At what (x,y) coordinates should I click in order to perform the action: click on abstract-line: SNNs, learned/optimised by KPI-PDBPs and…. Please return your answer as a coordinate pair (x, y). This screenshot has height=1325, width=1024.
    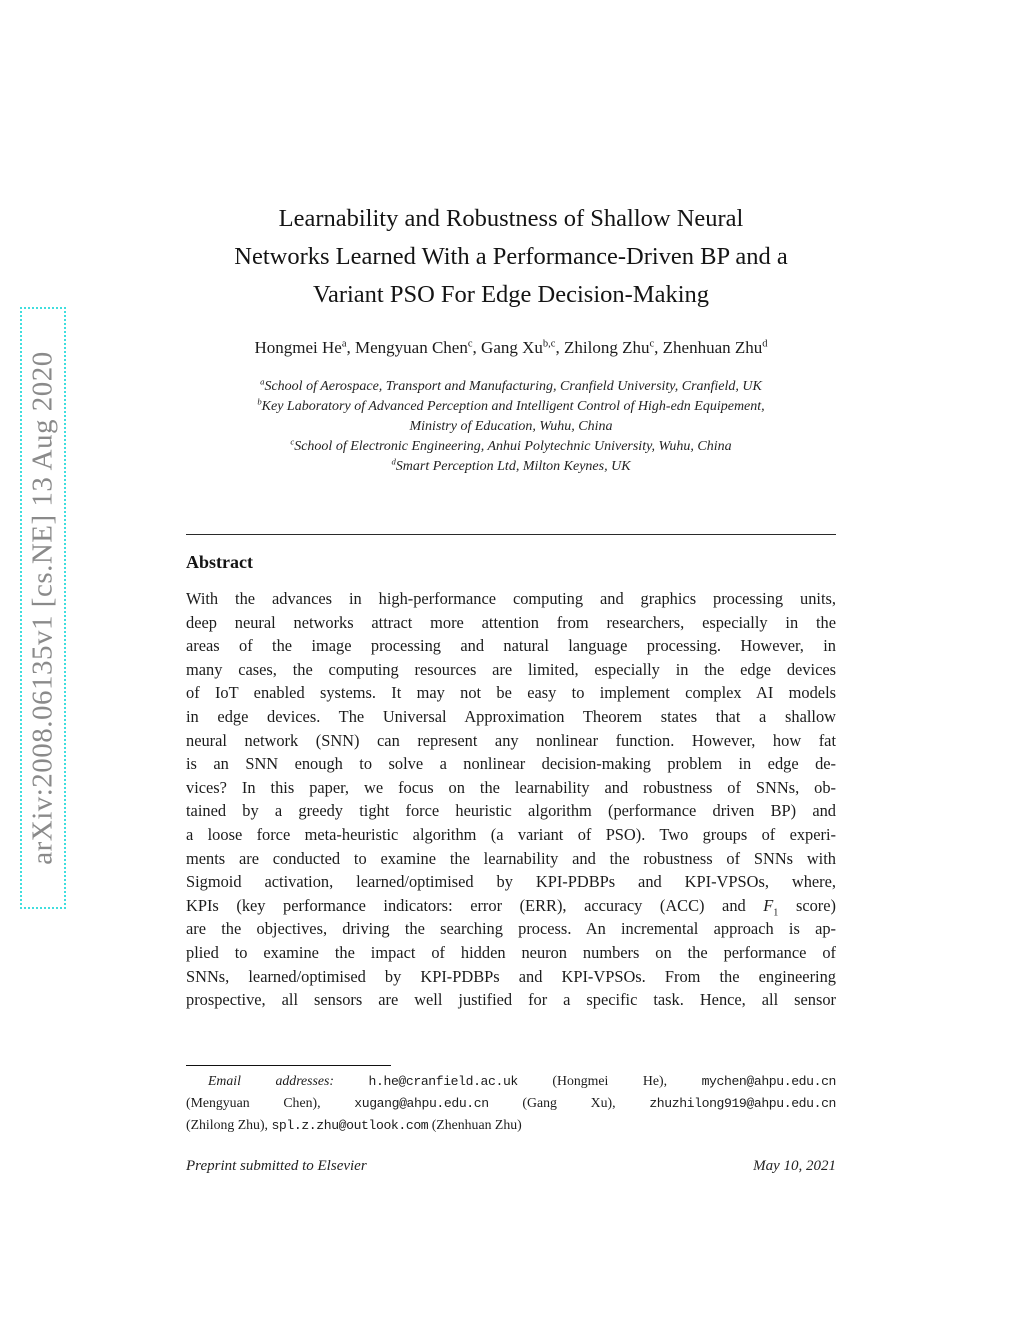
    Looking at the image, I should click on (511, 977).